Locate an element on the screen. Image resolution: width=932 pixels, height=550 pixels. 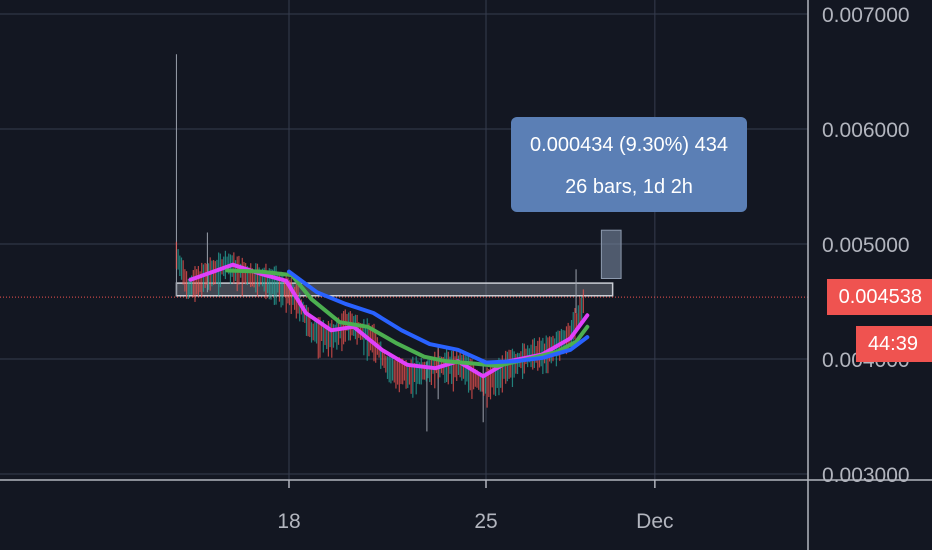
ema-line-green is located at coordinates (407, 318).